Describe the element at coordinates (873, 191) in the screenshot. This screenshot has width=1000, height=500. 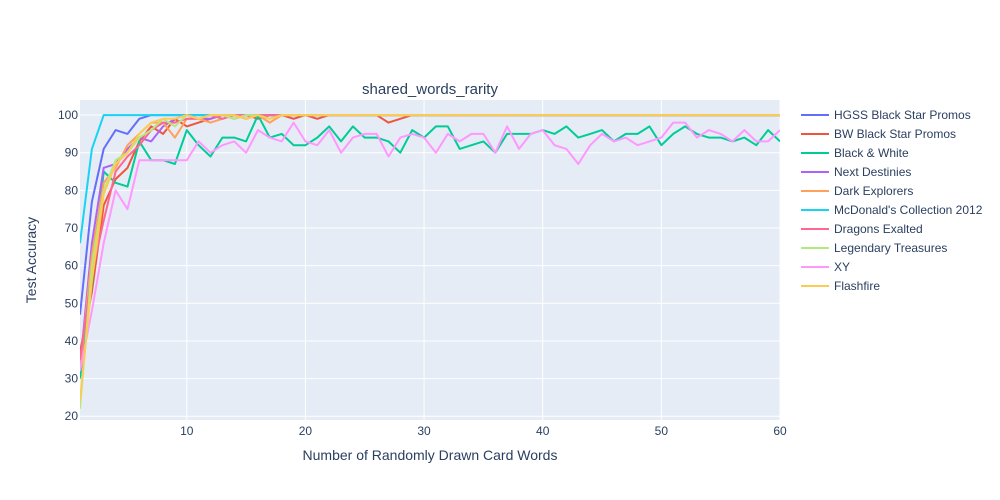
I see `legend-label: Dark Explorers` at that location.